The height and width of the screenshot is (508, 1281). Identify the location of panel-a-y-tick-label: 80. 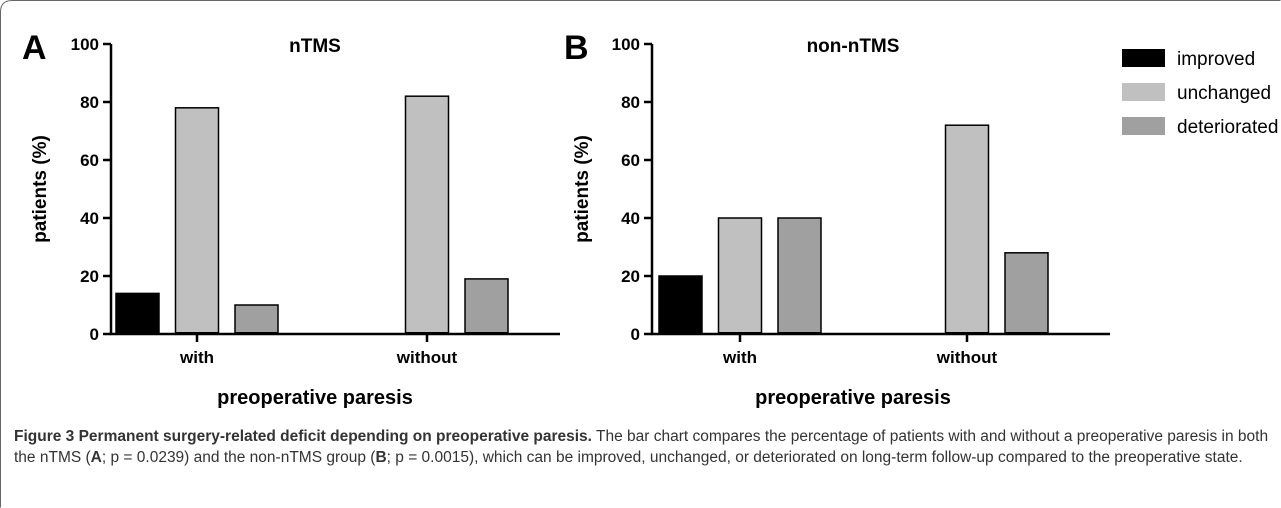
(89, 102).